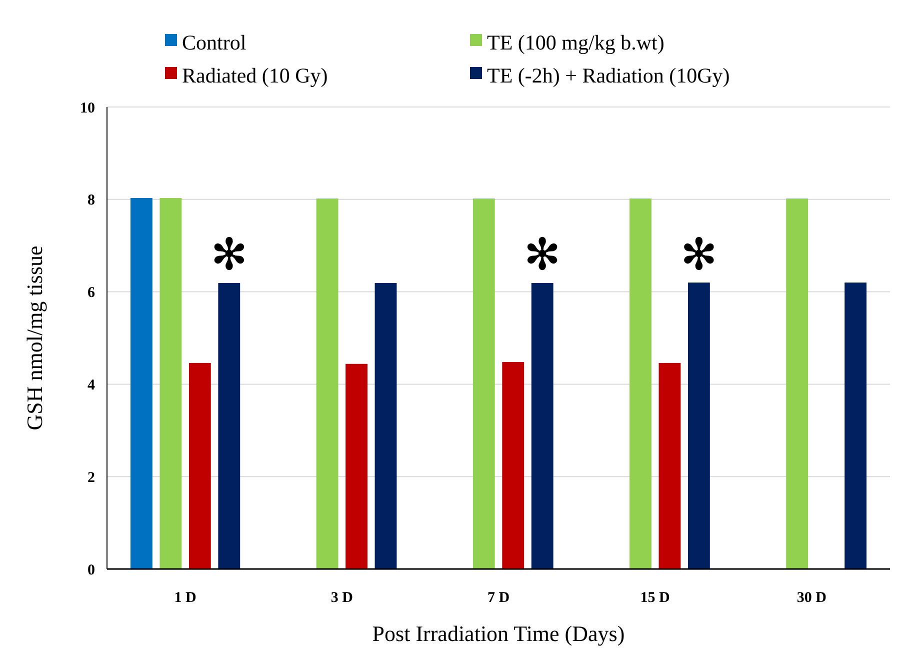 Image resolution: width=905 pixels, height=655 pixels. What do you see at coordinates (91, 478) in the screenshot?
I see `y-tick-label: 2` at bounding box center [91, 478].